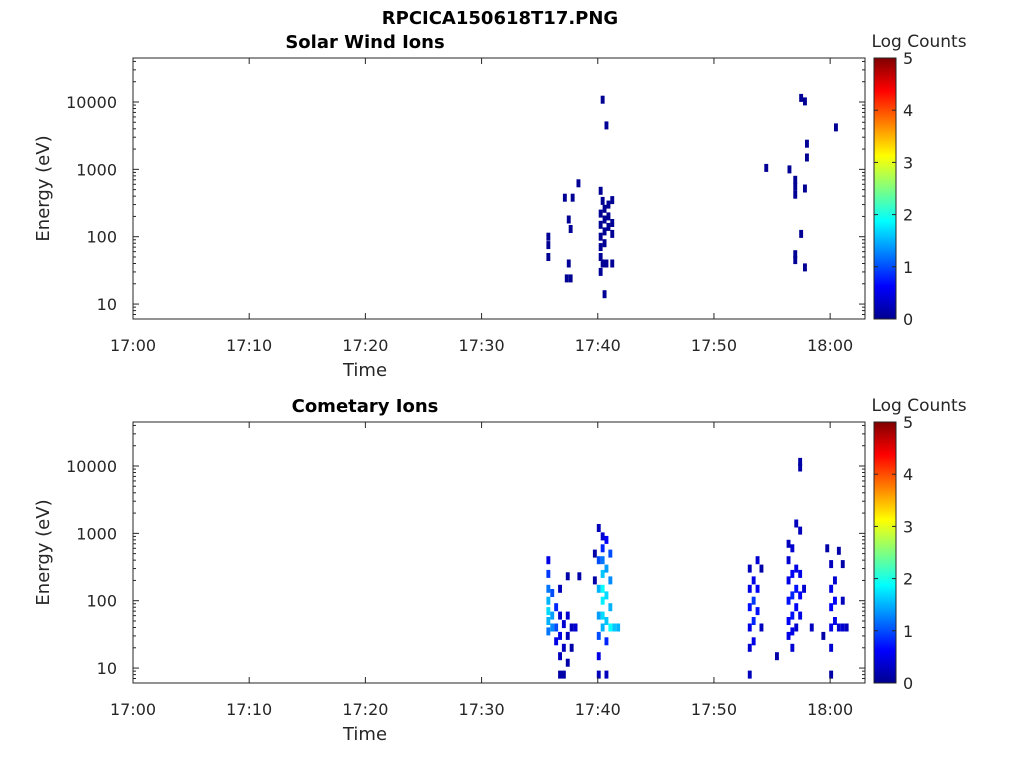  What do you see at coordinates (908, 58) in the screenshot?
I see `colorbar-tick-label: 5` at bounding box center [908, 58].